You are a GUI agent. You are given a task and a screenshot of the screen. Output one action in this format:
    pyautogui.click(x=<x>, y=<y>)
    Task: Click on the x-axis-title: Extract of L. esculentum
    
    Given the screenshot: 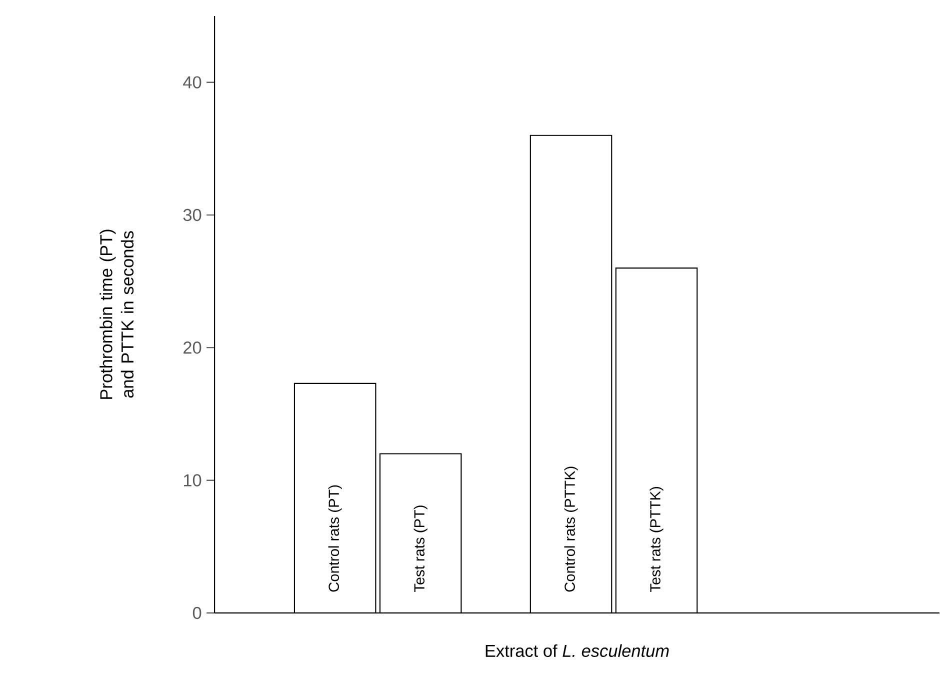 What is the action you would take?
    pyautogui.click(x=577, y=651)
    